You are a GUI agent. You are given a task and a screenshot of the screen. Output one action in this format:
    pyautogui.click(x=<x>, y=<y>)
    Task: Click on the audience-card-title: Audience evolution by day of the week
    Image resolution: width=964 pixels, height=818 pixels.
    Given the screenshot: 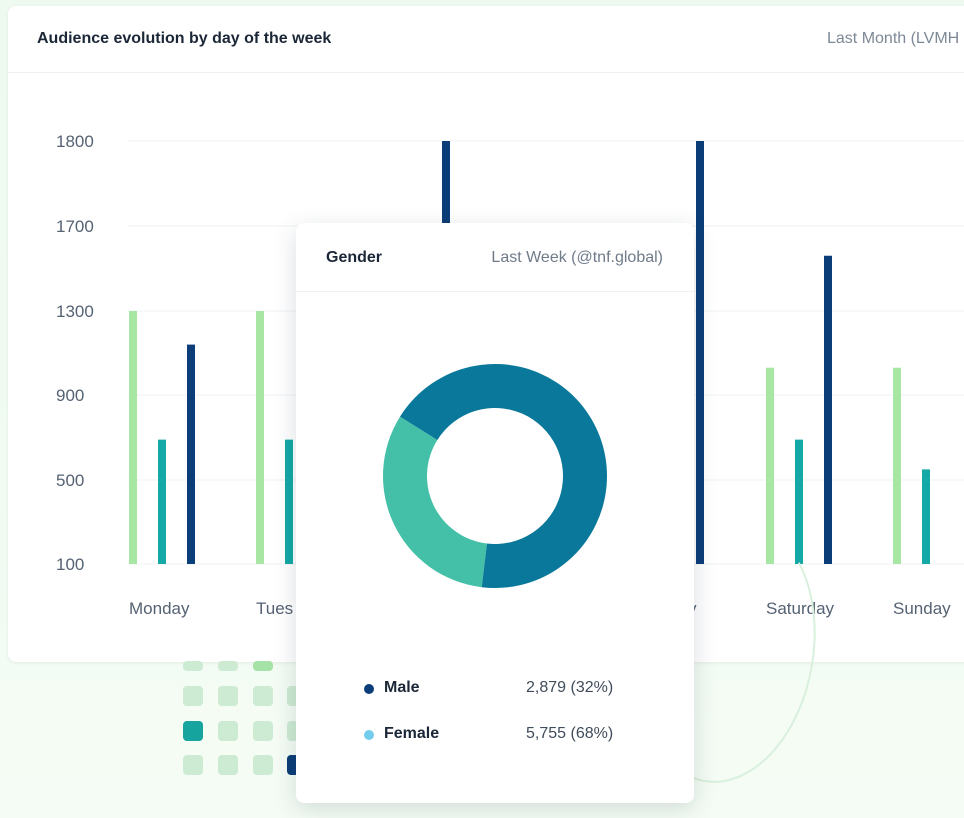 What is the action you would take?
    pyautogui.click(x=184, y=38)
    